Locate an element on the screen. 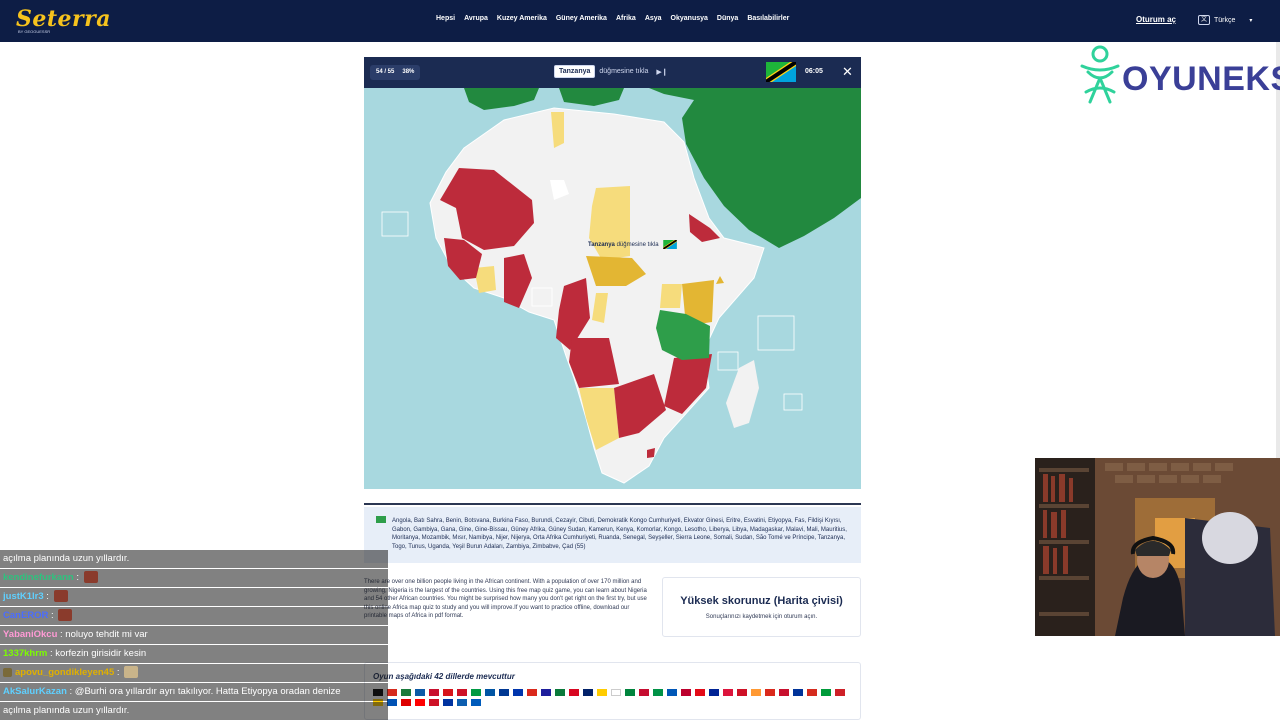  nav-item-africa: Afrika is located at coordinates (625, 18).